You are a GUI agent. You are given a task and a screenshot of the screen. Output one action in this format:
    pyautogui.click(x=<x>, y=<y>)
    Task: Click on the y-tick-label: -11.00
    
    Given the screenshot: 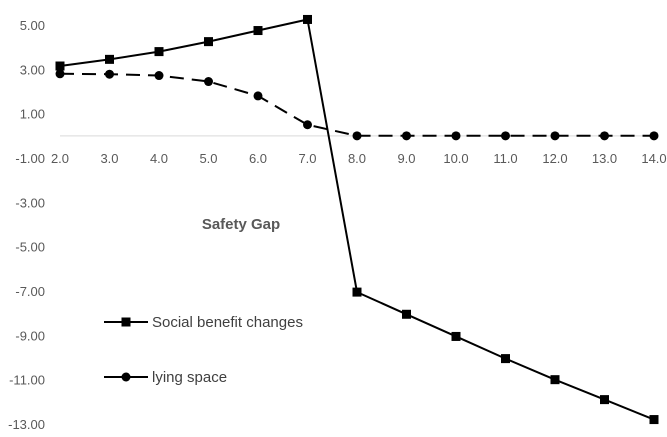 What is the action you would take?
    pyautogui.click(x=27, y=380)
    